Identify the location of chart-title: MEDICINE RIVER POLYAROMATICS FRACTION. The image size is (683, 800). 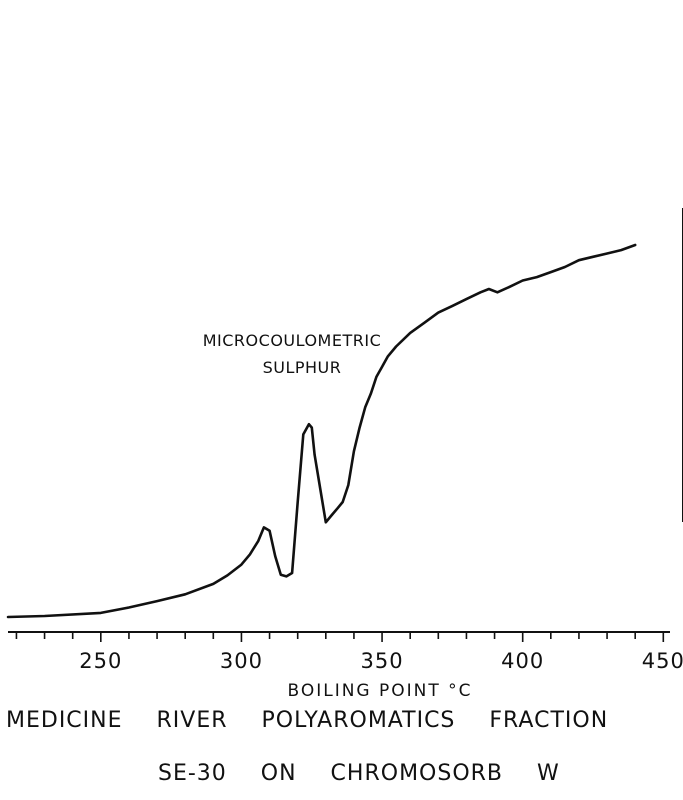
(307, 720).